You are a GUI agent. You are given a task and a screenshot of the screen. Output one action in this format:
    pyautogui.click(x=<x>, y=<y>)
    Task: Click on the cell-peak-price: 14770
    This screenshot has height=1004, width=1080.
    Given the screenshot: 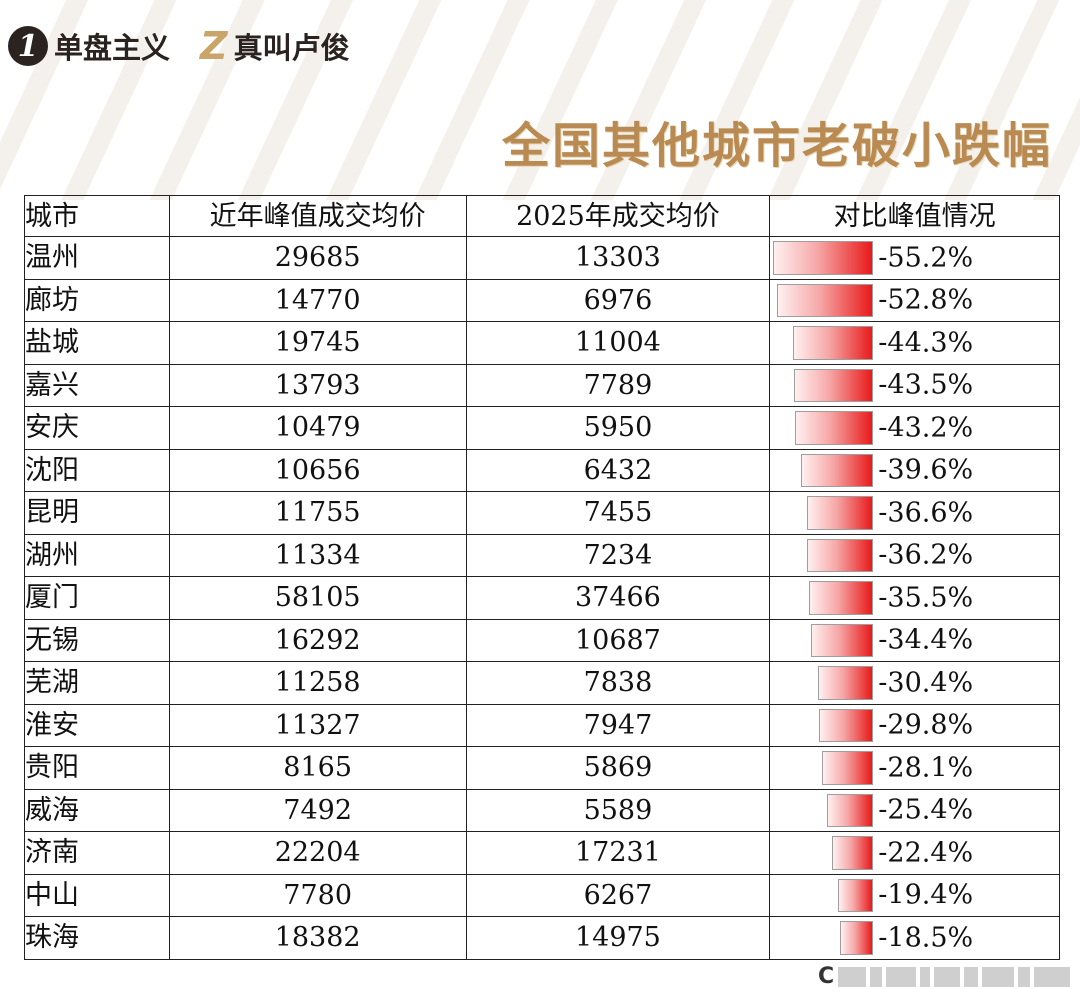 What is the action you would take?
    pyautogui.click(x=317, y=300)
    